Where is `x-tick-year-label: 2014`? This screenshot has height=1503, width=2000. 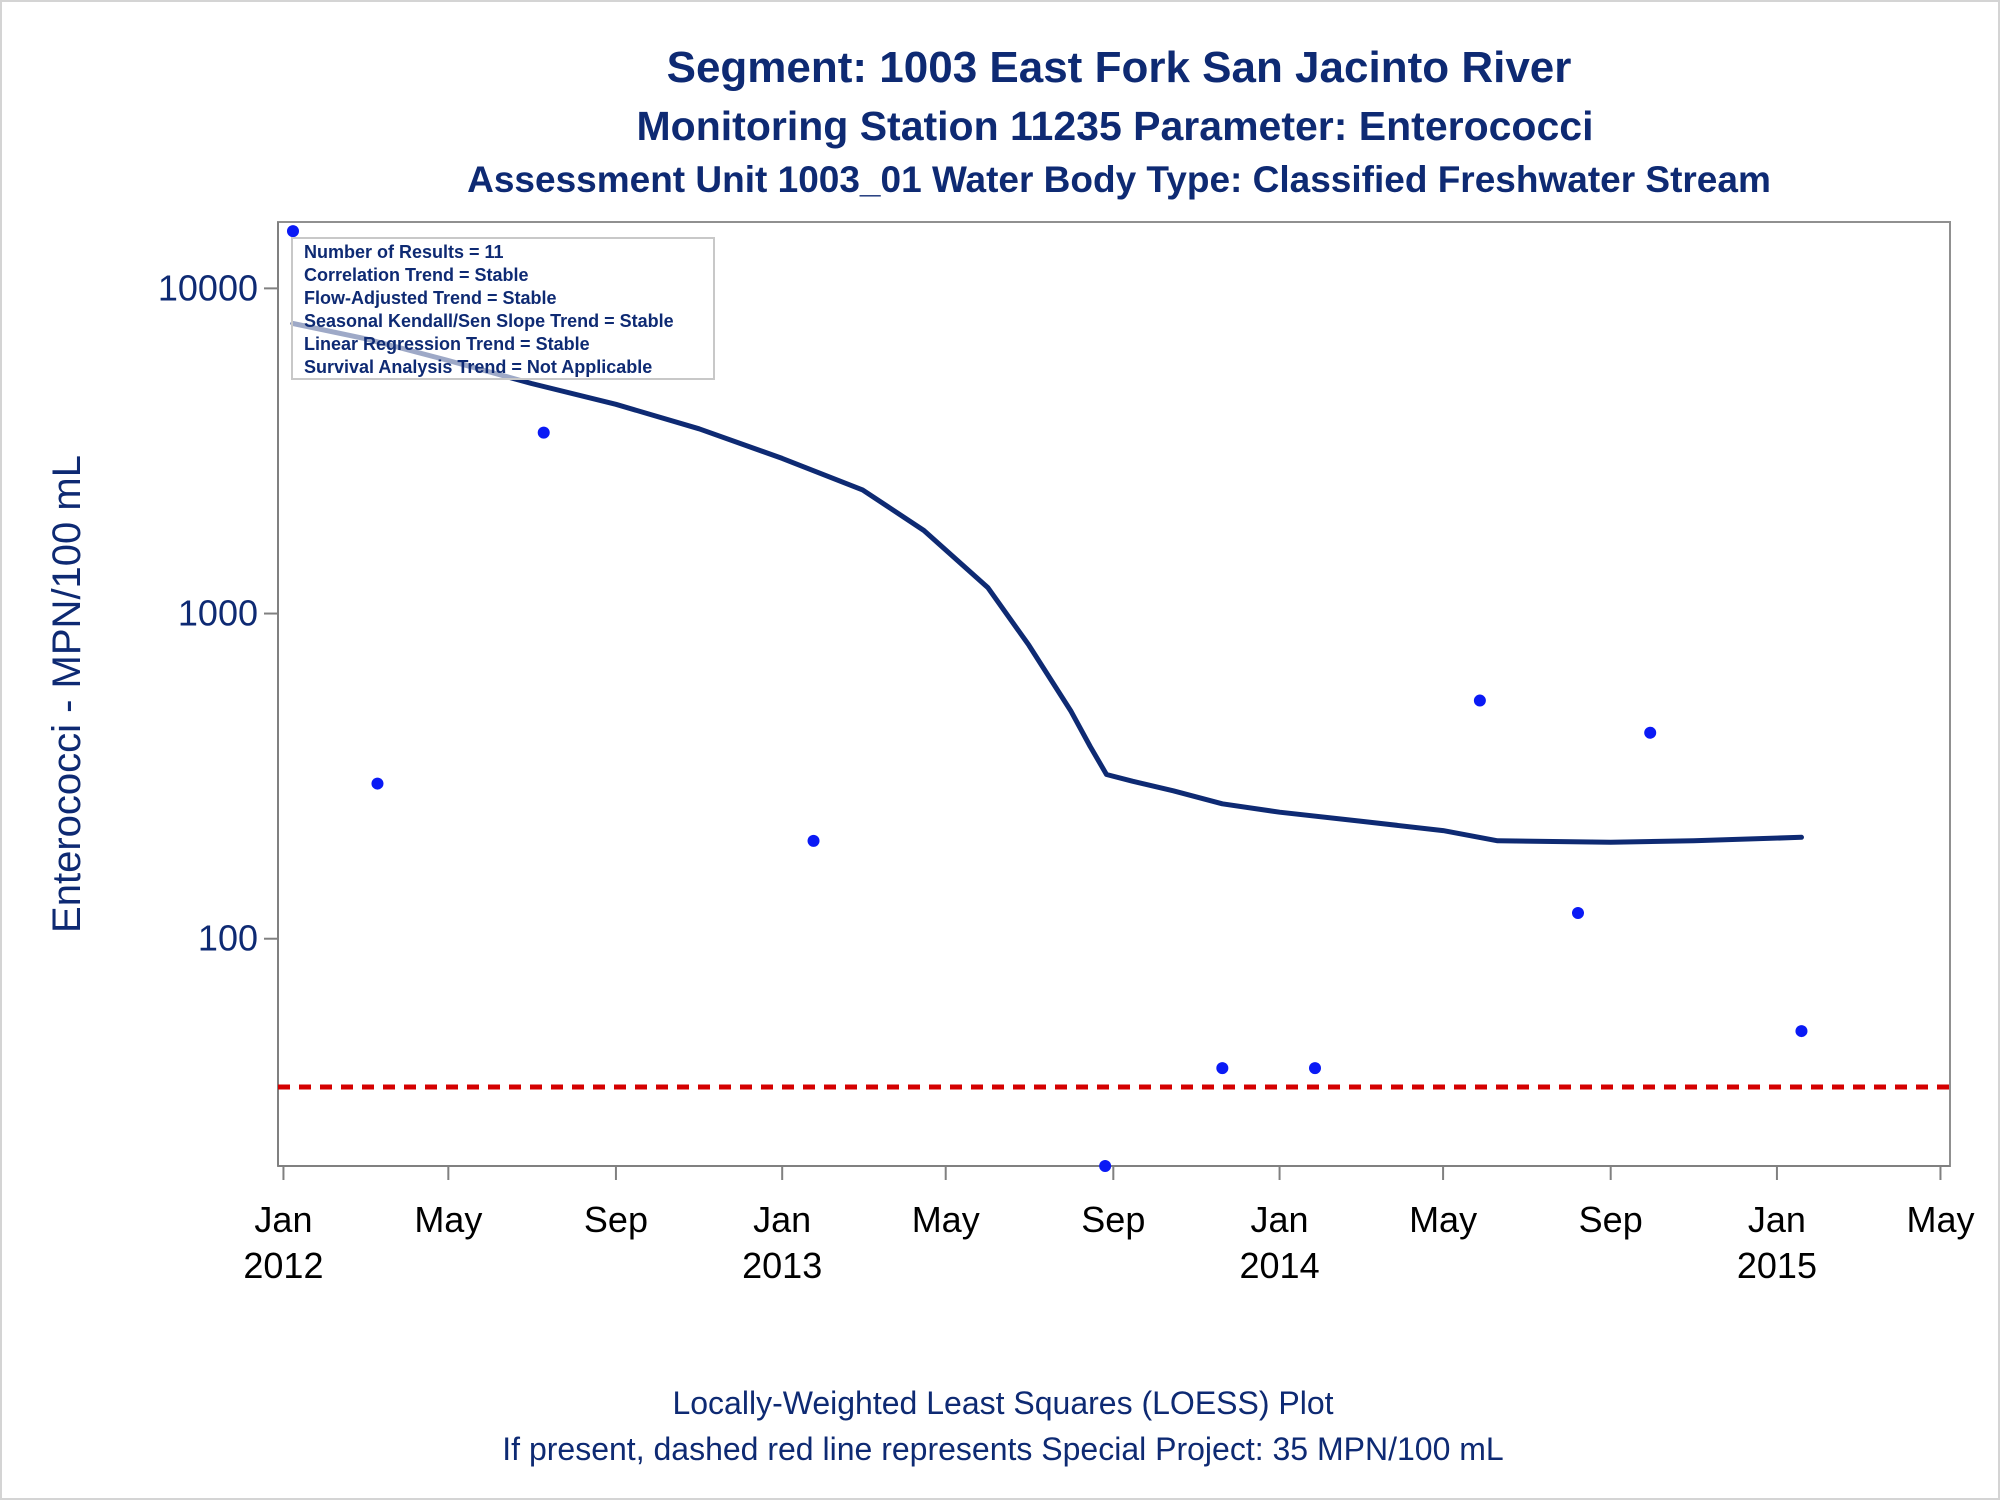 x-tick-year-label: 2014 is located at coordinates (1280, 1265).